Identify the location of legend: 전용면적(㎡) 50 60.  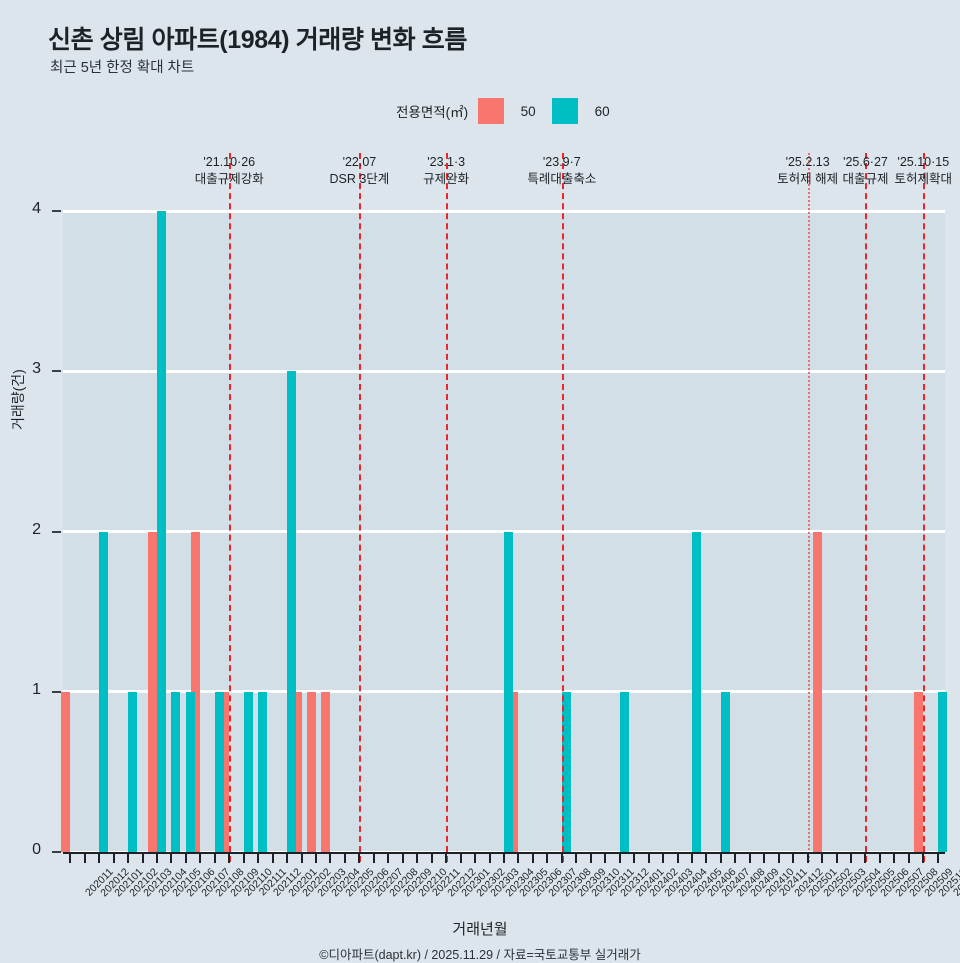
(511, 111).